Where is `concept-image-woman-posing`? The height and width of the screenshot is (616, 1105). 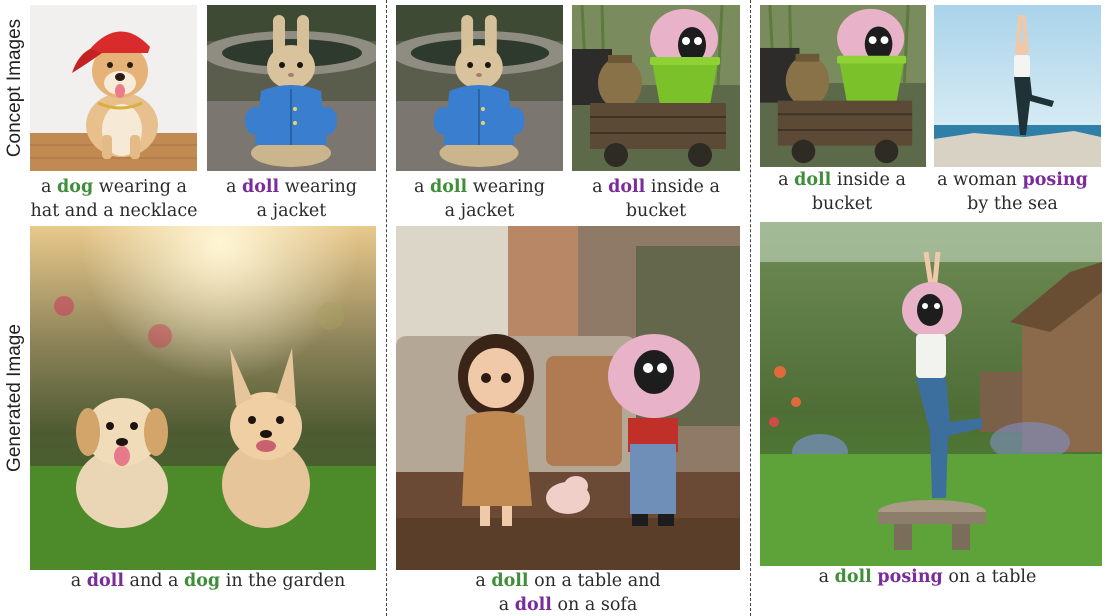 concept-image-woman-posing is located at coordinates (1017, 86).